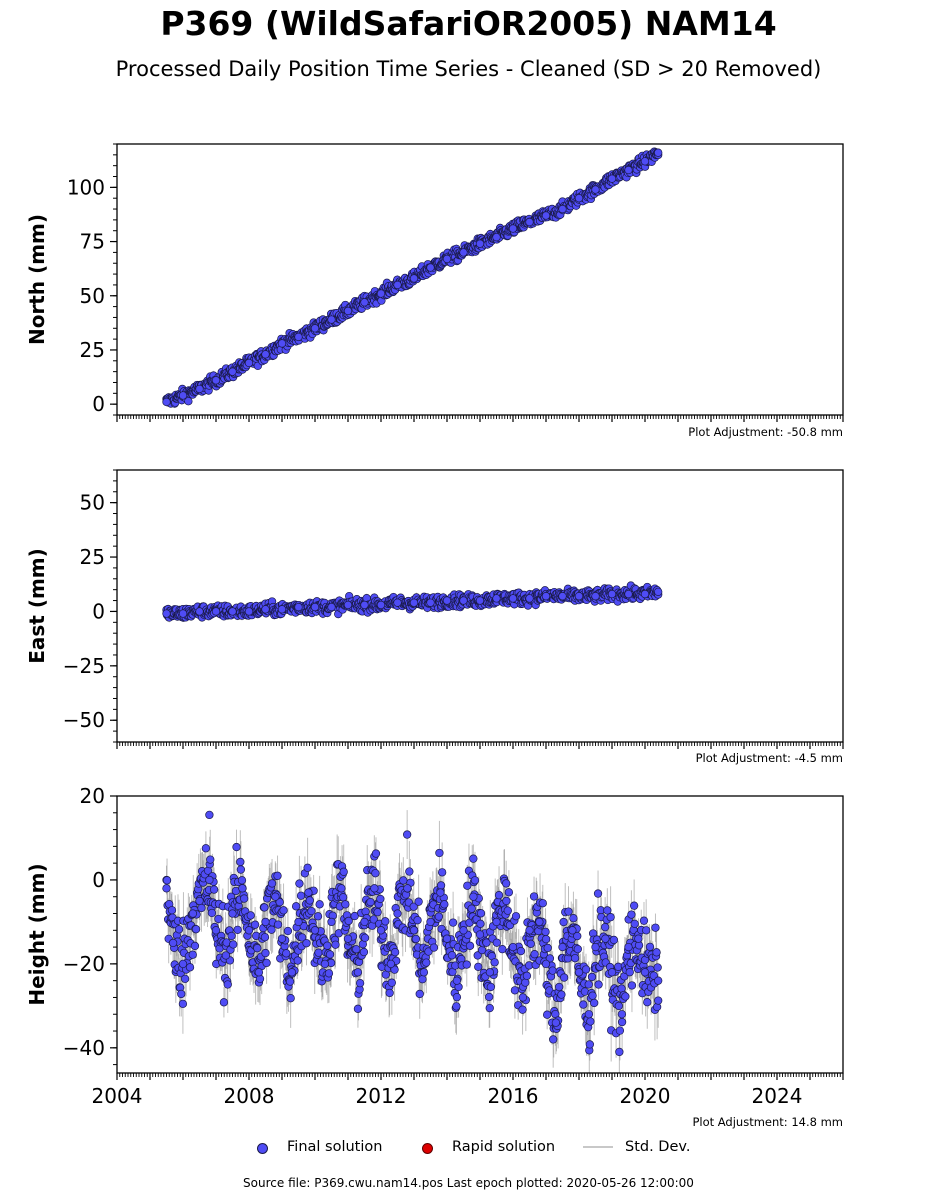 This screenshot has width=937, height=1200. Describe the element at coordinates (84, 720) in the screenshot. I see `y-tick-label: −50` at that location.